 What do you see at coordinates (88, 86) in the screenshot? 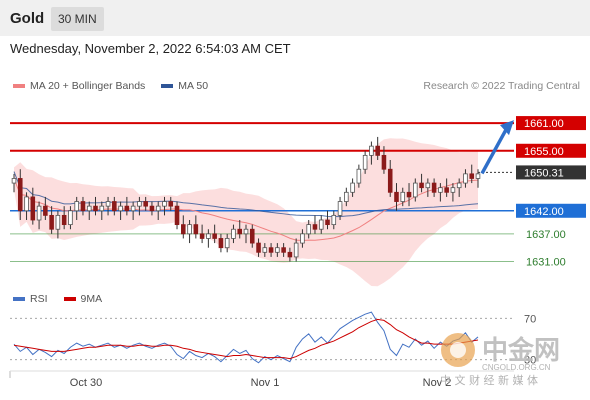
I see `legend-label-ma20: MA 20 + Bollinger Bands` at bounding box center [88, 86].